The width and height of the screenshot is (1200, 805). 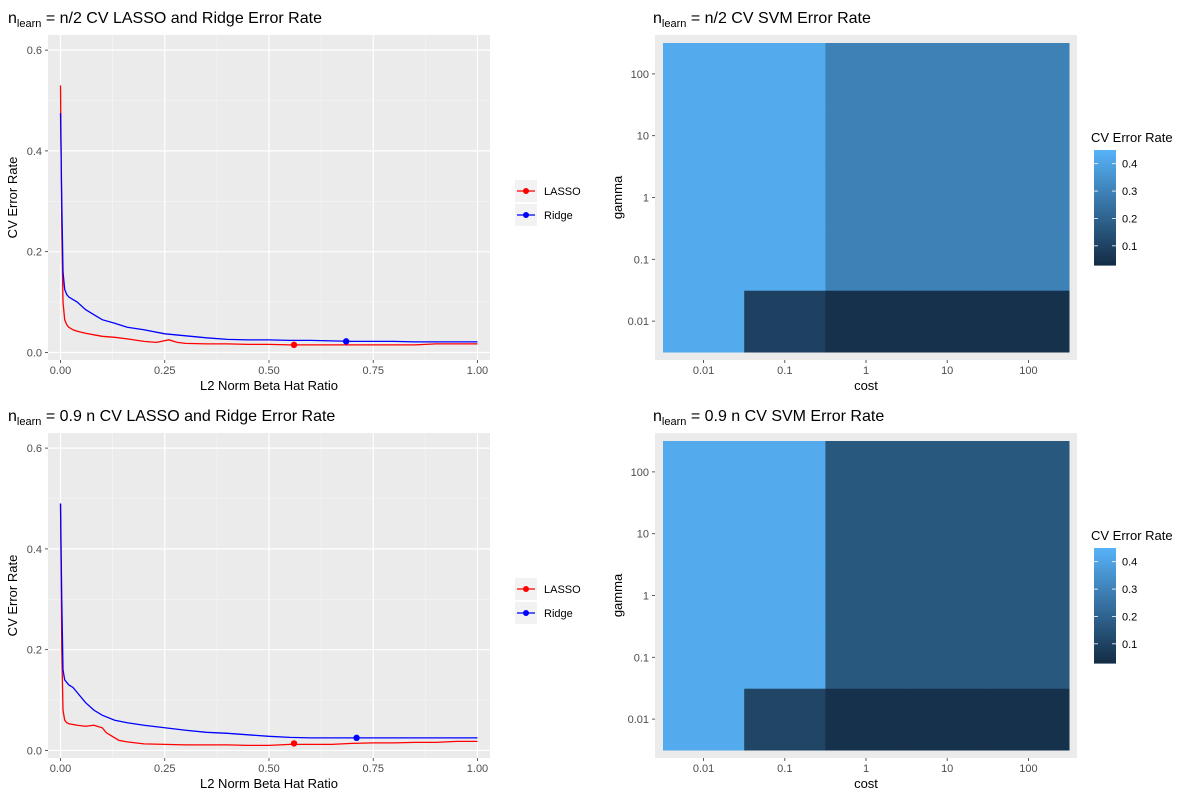 I want to click on legend-label-lasso: LASSO, so click(x=562, y=192).